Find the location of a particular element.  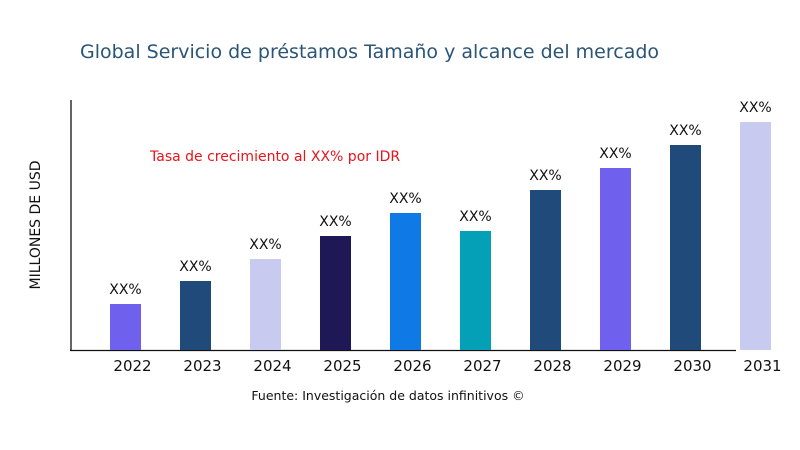

bar-2028 is located at coordinates (545, 270).